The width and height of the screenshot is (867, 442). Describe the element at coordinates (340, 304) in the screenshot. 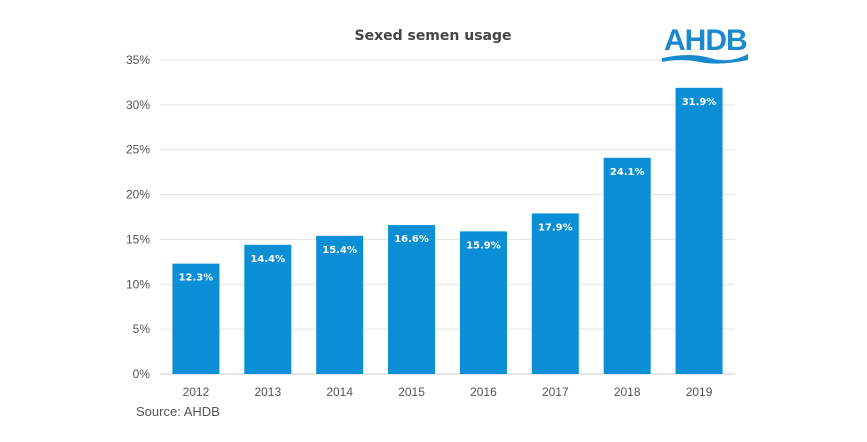

I see `bar-2014` at that location.